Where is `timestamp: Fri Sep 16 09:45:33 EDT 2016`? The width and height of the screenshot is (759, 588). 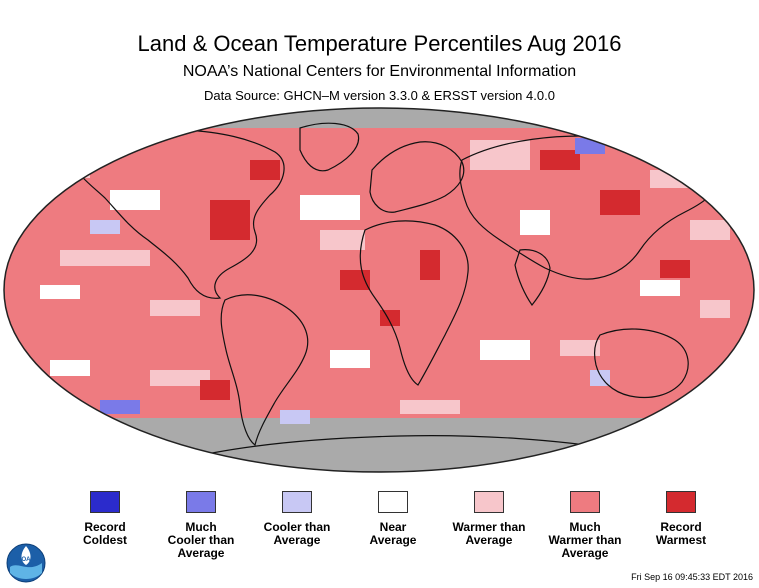 timestamp: Fri Sep 16 09:45:33 EDT 2016 is located at coordinates (692, 577).